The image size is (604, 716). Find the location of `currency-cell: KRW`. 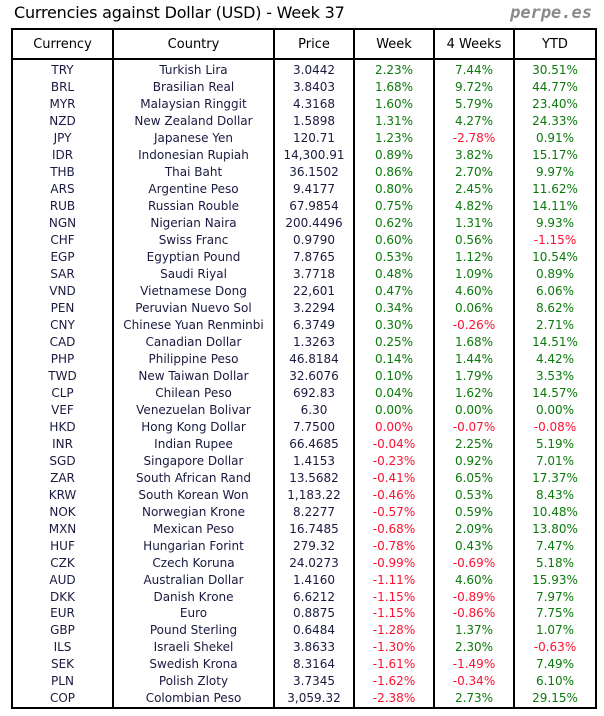

currency-cell: KRW is located at coordinates (62, 495).